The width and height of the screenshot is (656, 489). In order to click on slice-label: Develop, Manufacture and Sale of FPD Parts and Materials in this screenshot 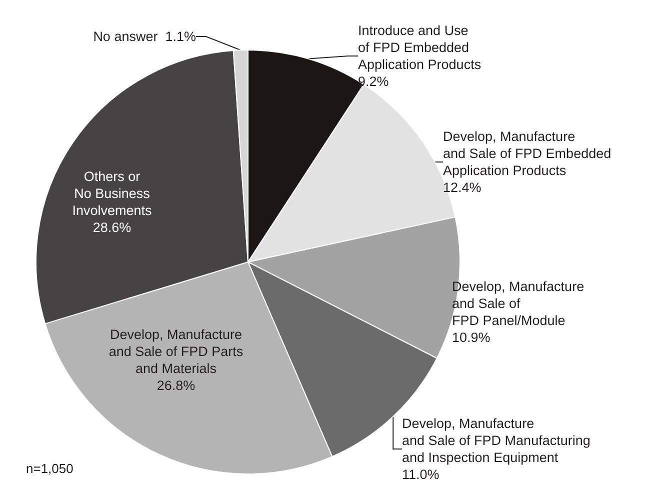, I will do `click(176, 351)`.